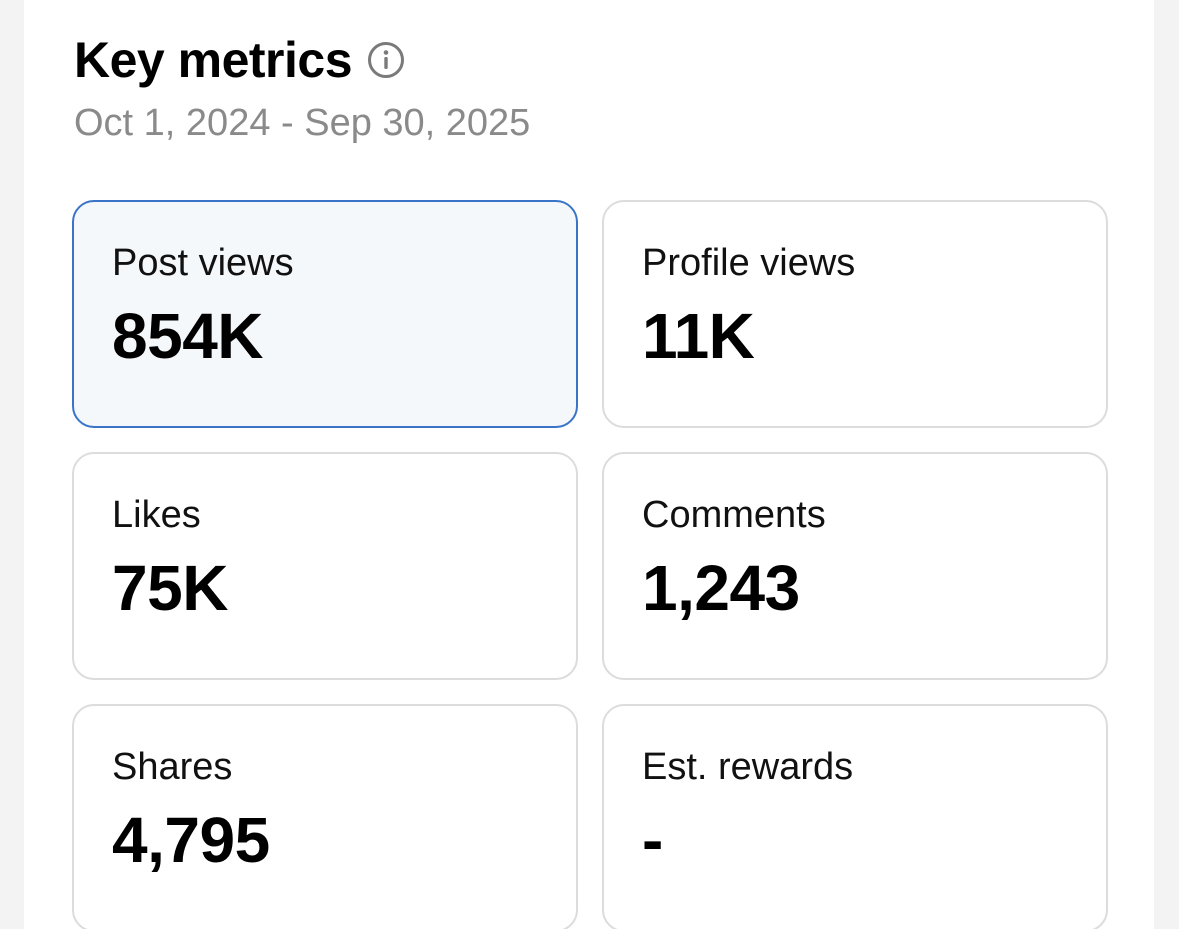 This screenshot has height=929, width=1179. What do you see at coordinates (213, 60) in the screenshot?
I see `page-title: Key metrics` at bounding box center [213, 60].